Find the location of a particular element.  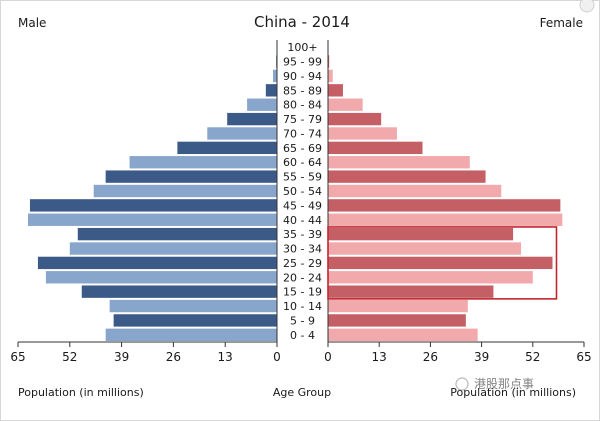

right-side-label: Female is located at coordinates (561, 23).